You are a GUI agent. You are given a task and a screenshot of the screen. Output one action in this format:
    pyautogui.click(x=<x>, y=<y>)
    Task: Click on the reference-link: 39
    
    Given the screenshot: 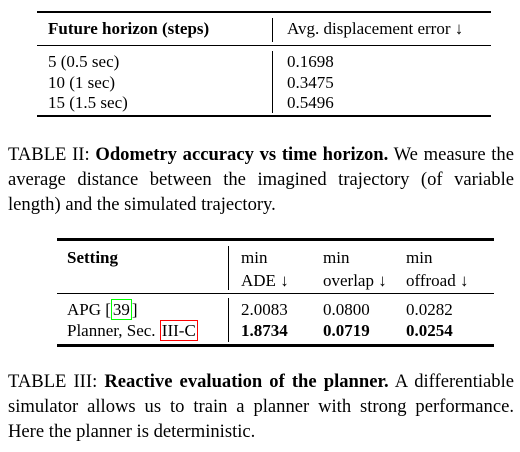 What is the action you would take?
    pyautogui.click(x=121, y=309)
    